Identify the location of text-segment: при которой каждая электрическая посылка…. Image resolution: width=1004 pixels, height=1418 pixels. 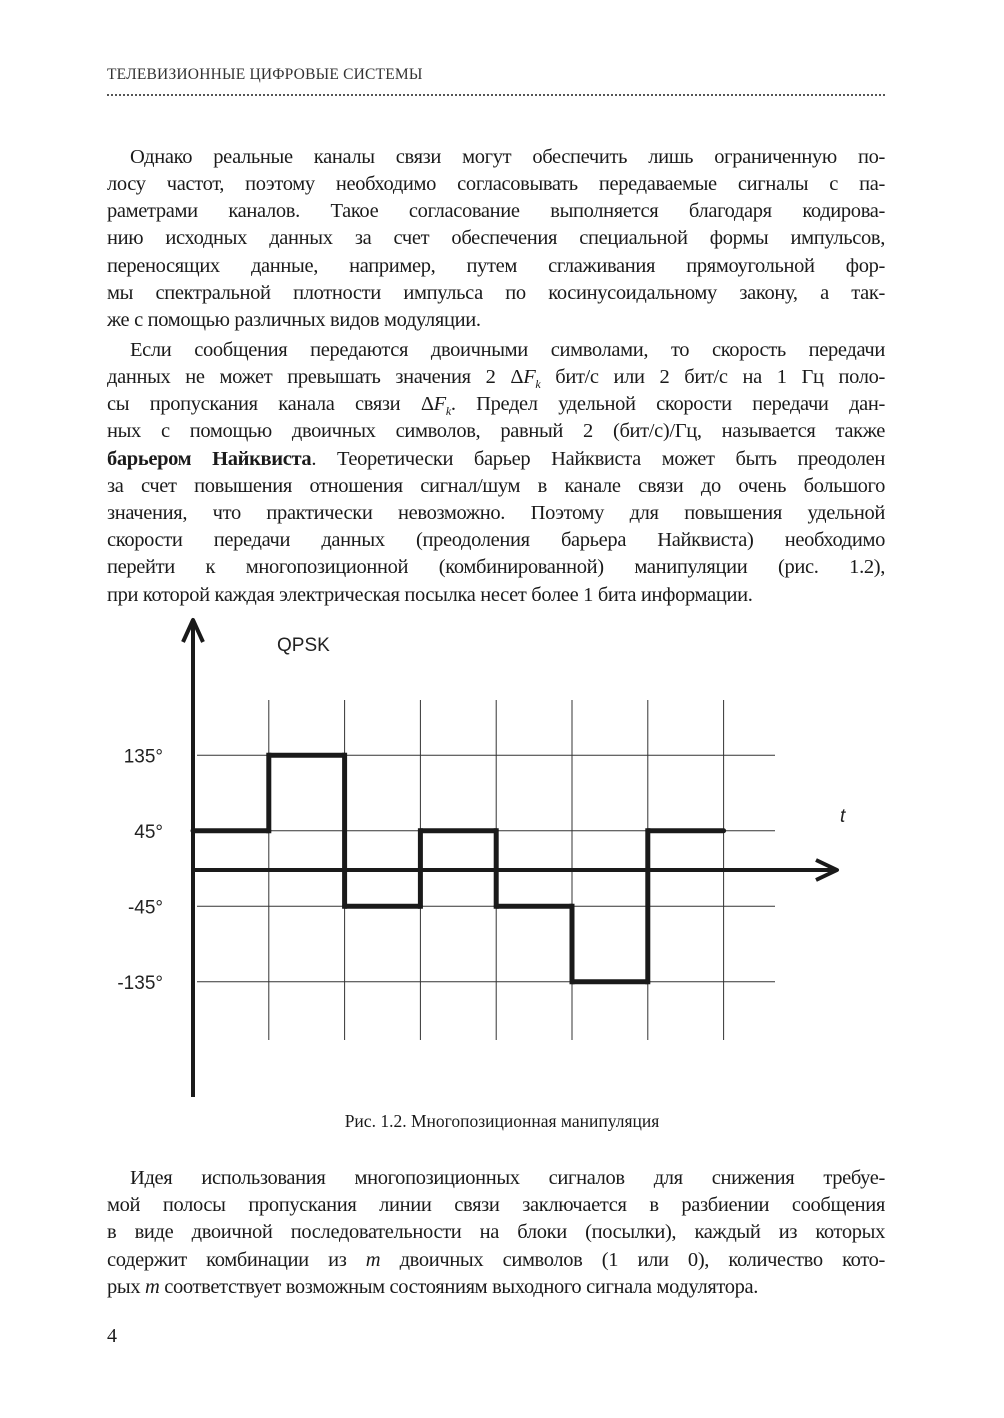
(430, 595).